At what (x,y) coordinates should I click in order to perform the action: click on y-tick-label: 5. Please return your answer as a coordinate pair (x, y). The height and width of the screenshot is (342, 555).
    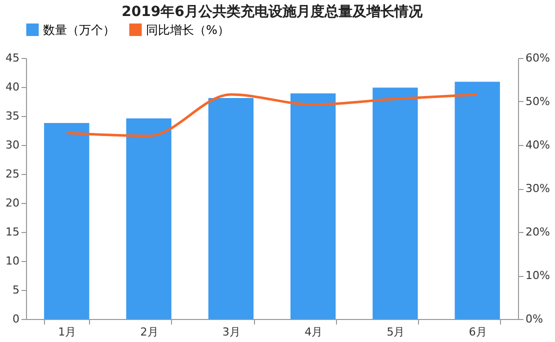
    Looking at the image, I should click on (16, 290).